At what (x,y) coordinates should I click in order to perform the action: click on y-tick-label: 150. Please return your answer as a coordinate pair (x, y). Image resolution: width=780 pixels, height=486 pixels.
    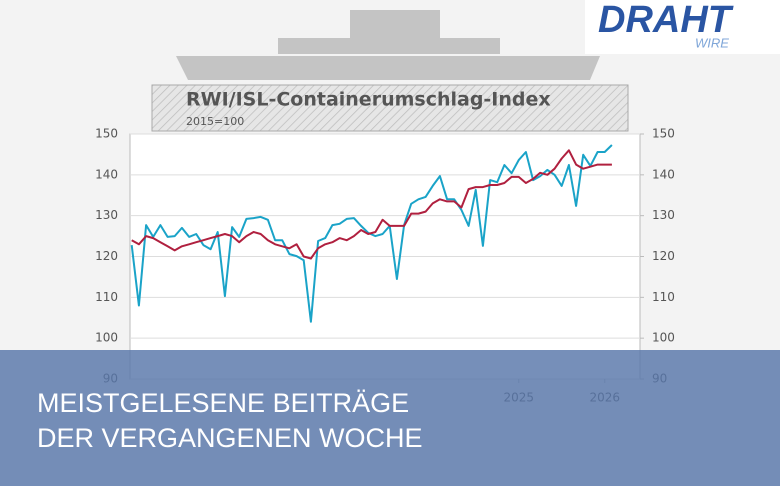
    Looking at the image, I should click on (106, 134).